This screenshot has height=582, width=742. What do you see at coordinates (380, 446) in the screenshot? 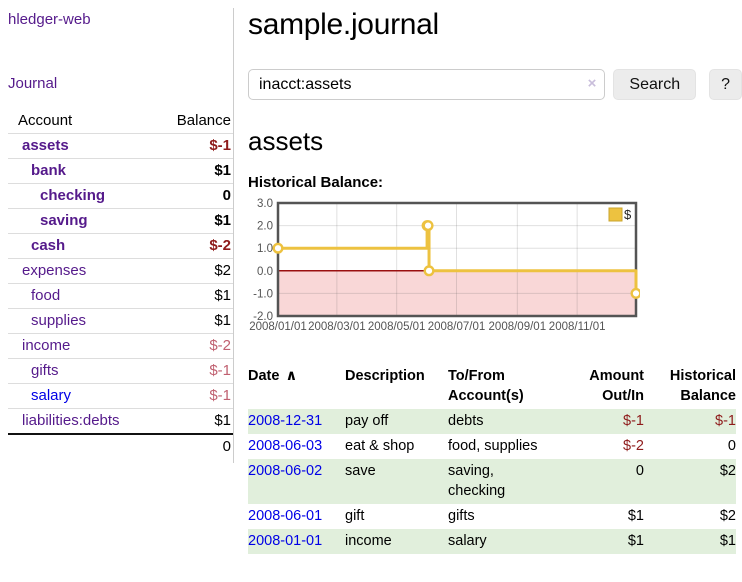
I see `transaction-description: eat & shop` at bounding box center [380, 446].